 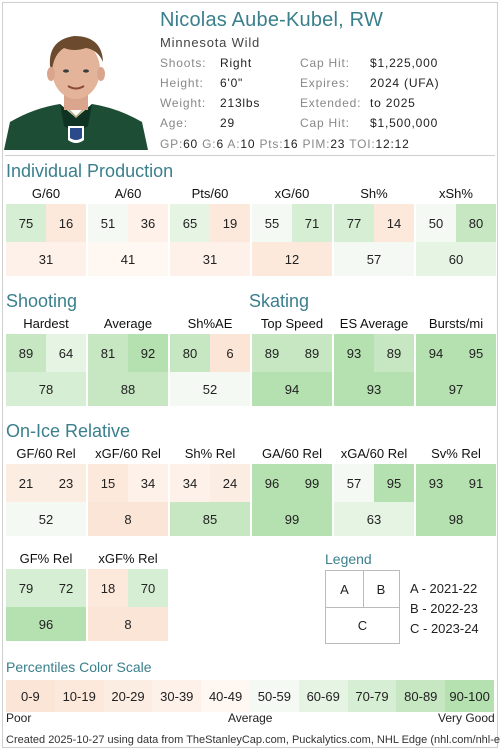 What do you see at coordinates (338, 144) in the screenshot?
I see `stat-value: 23` at bounding box center [338, 144].